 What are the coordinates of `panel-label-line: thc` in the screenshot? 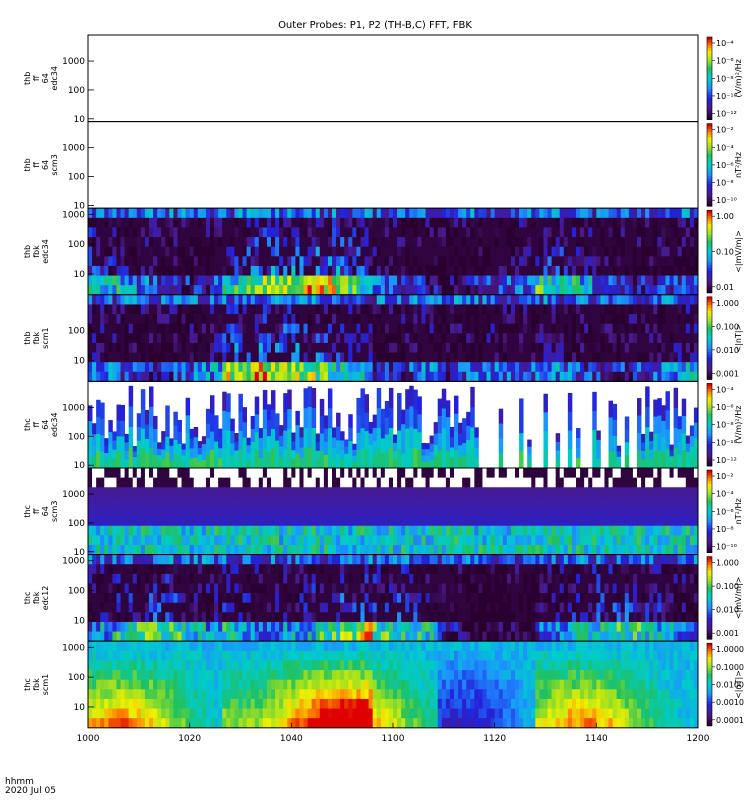 It's located at (27, 511).